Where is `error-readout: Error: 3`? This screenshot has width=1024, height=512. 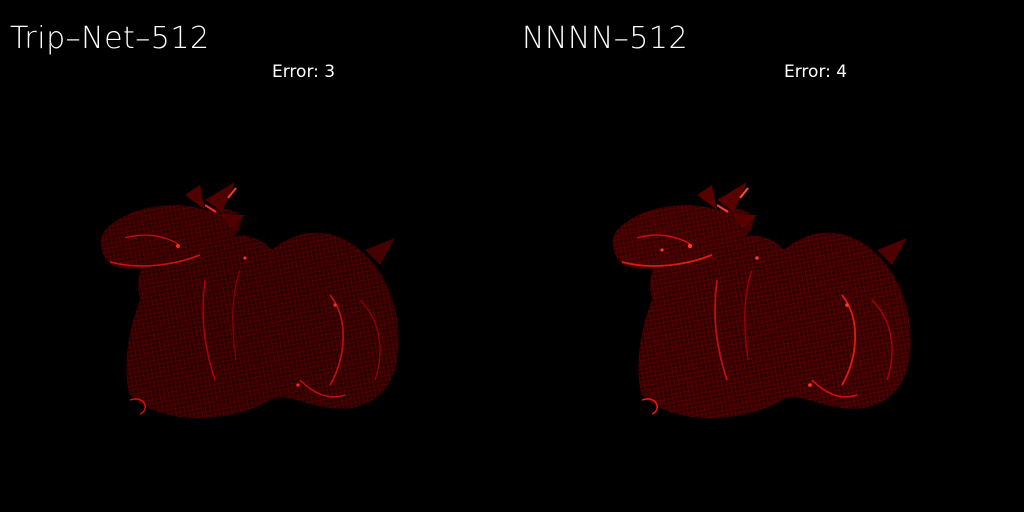
error-readout: Error: 3 is located at coordinates (303, 72).